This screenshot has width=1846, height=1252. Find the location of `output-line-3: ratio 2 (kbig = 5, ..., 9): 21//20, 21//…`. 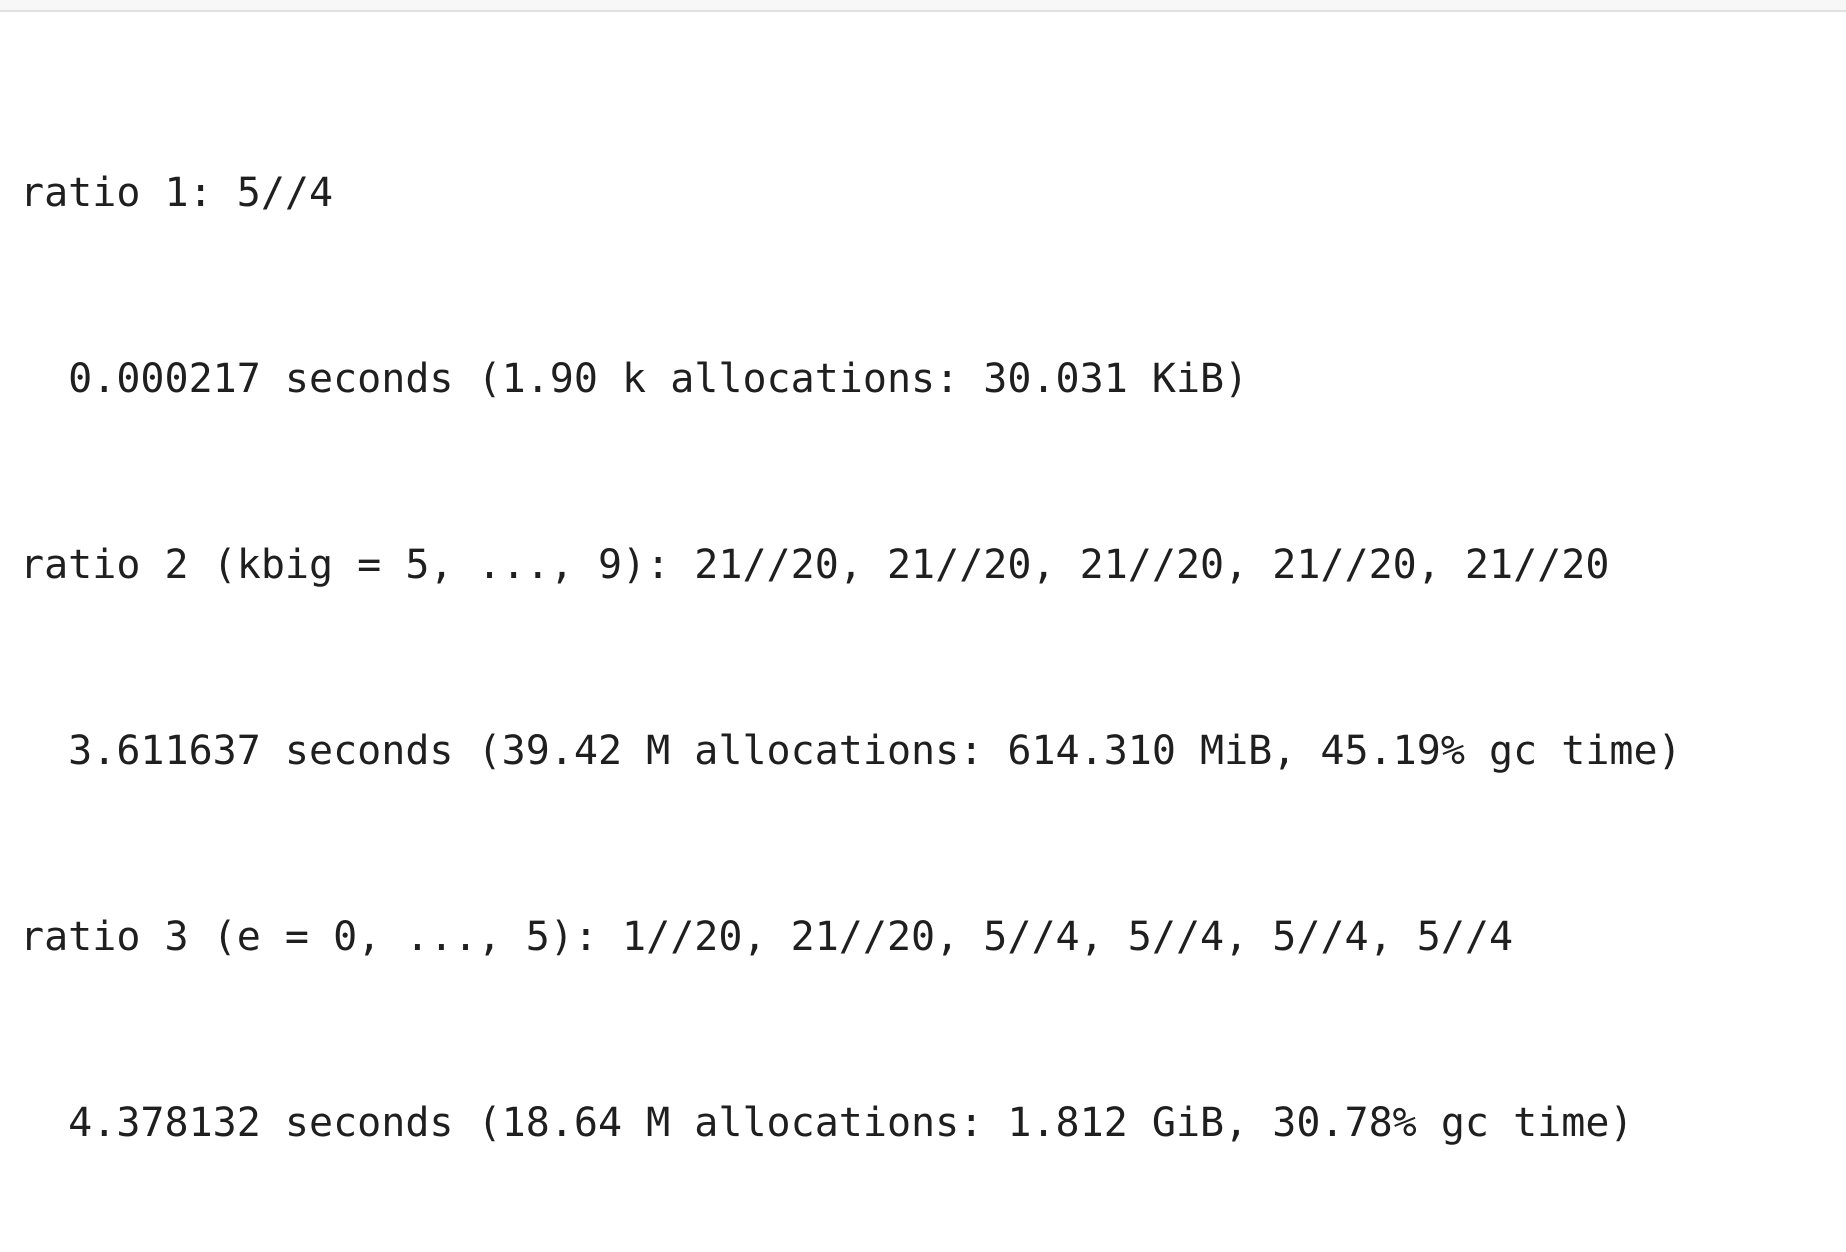

output-line-3: ratio 2 (kbig = 5, ..., 9): 21//20, 21//… is located at coordinates (815, 565).